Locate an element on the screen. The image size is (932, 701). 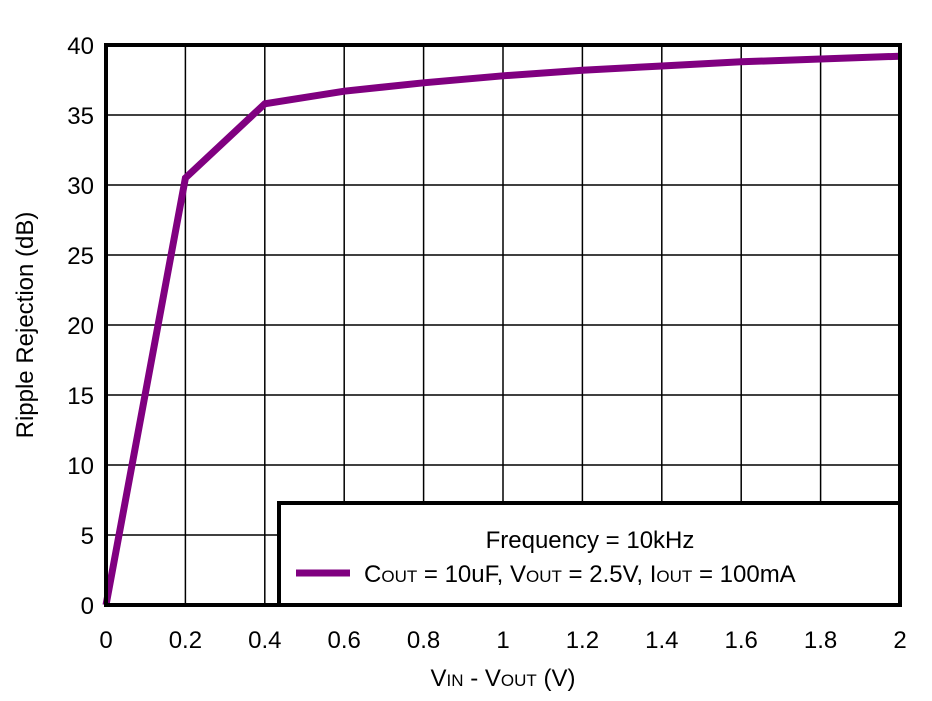
x-tick-label: 1.4 is located at coordinates (661, 640).